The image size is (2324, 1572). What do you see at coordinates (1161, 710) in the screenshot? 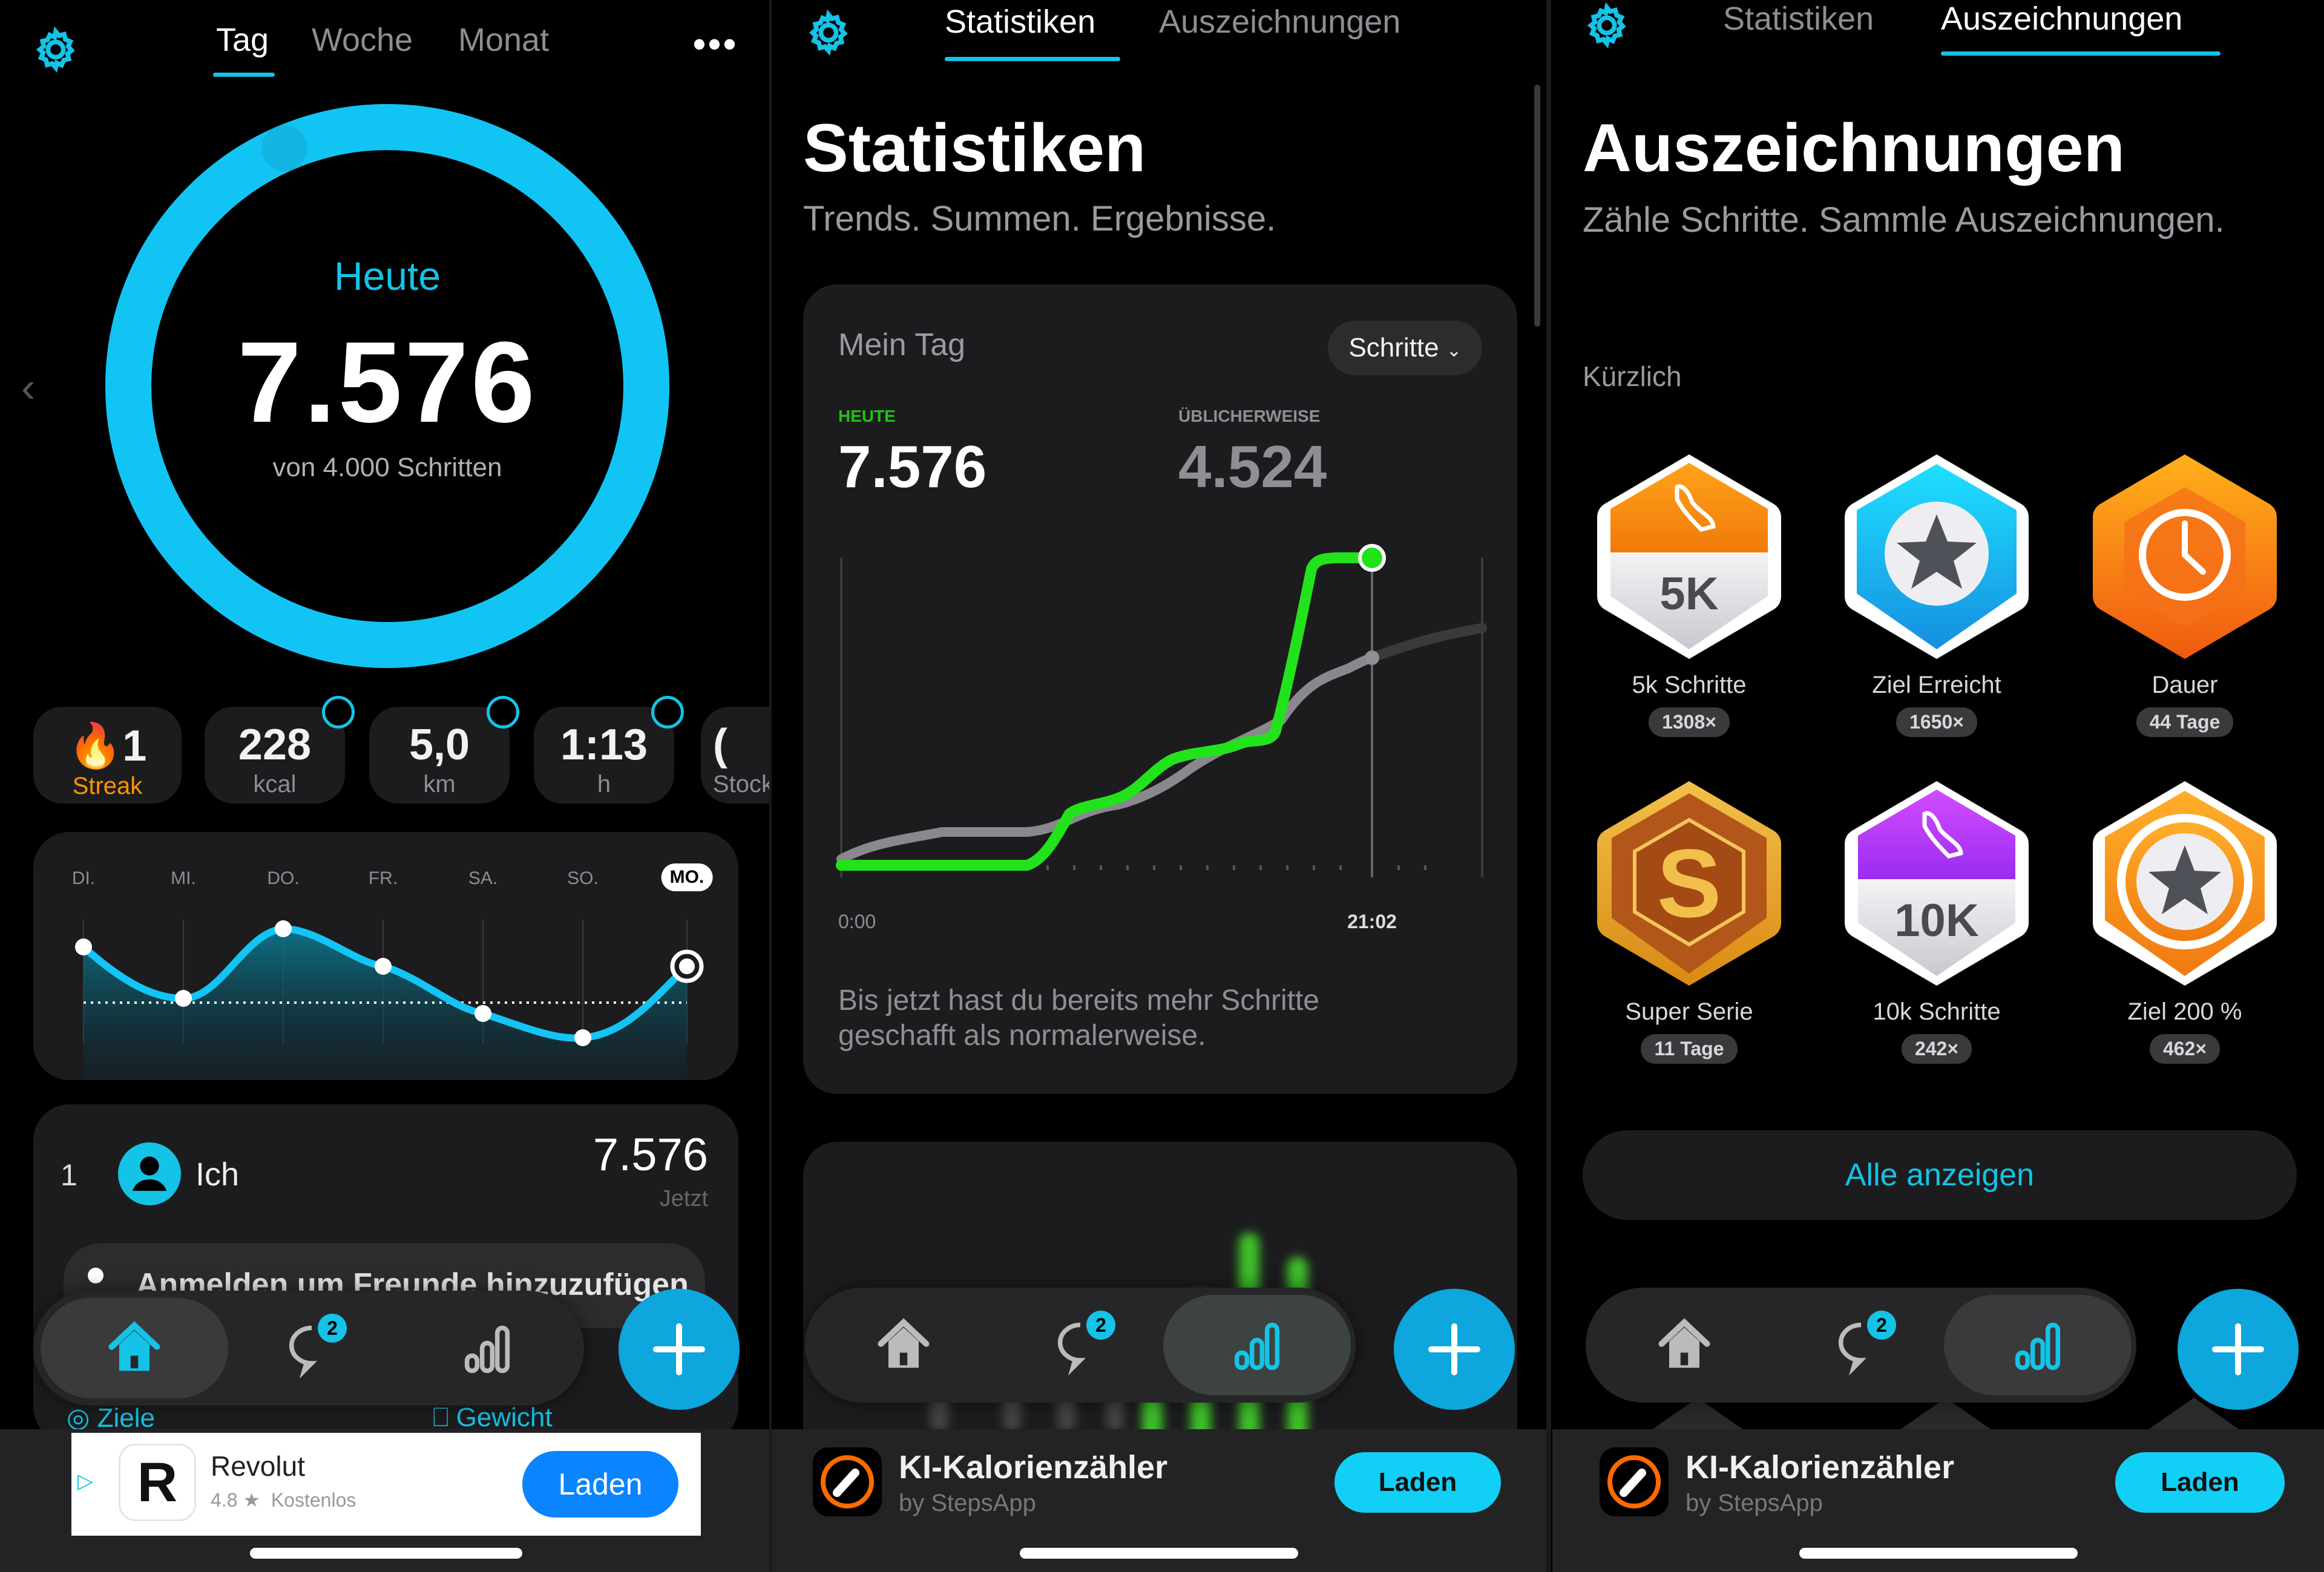
I see `day-line-chart` at bounding box center [1161, 710].